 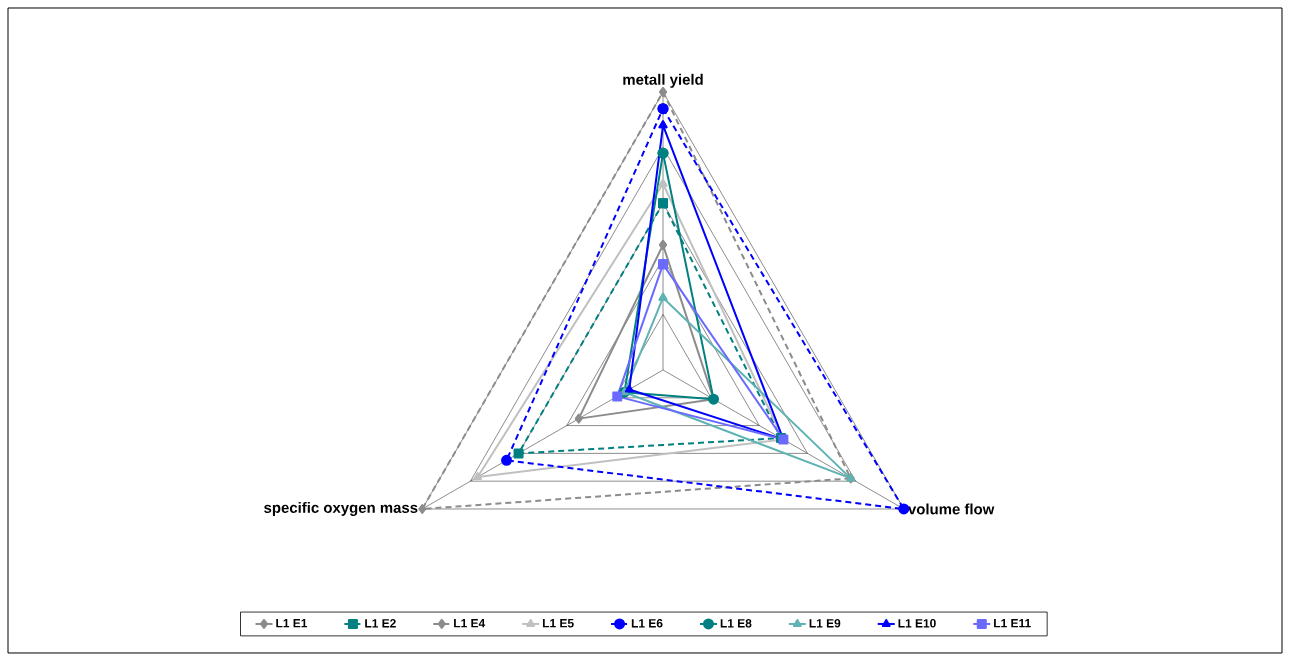 What do you see at coordinates (951, 509) in the screenshot?
I see `spoke-label: volume flow` at bounding box center [951, 509].